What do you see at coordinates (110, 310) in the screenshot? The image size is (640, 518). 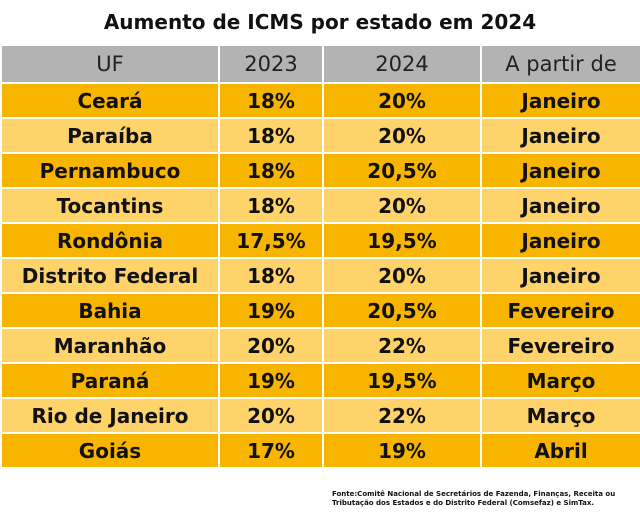 I see `state-cell: Bahia` at bounding box center [110, 310].